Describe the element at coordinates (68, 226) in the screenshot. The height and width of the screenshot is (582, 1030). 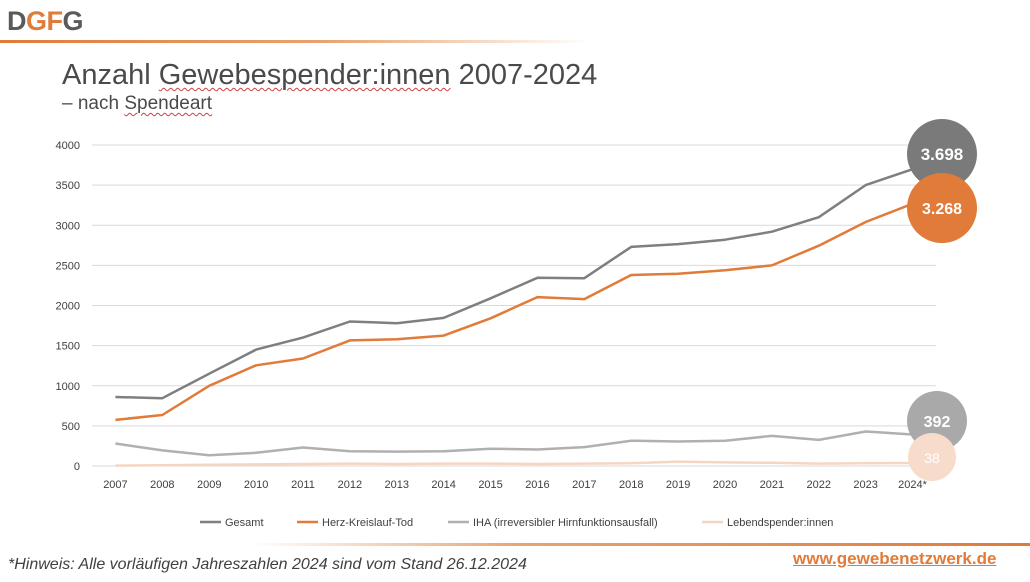
I see `y-tick-label: 3000` at that location.